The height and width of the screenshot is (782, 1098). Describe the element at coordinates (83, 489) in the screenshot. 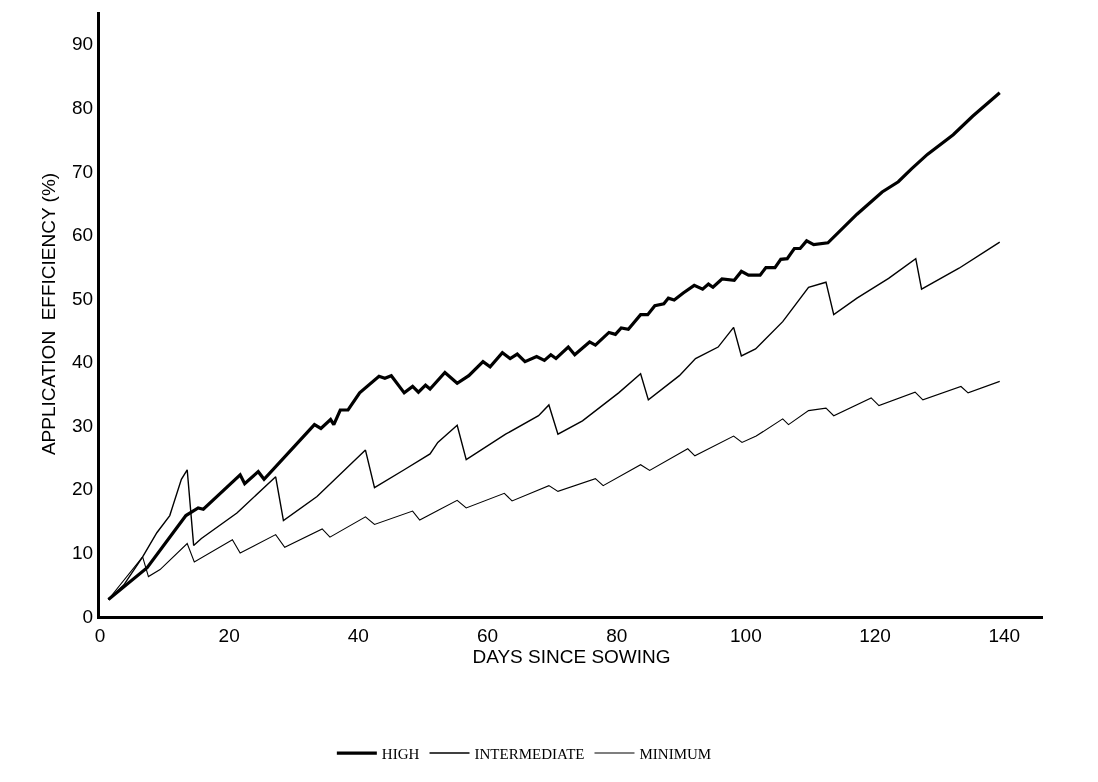

I see `y-tick-label: 20` at that location.